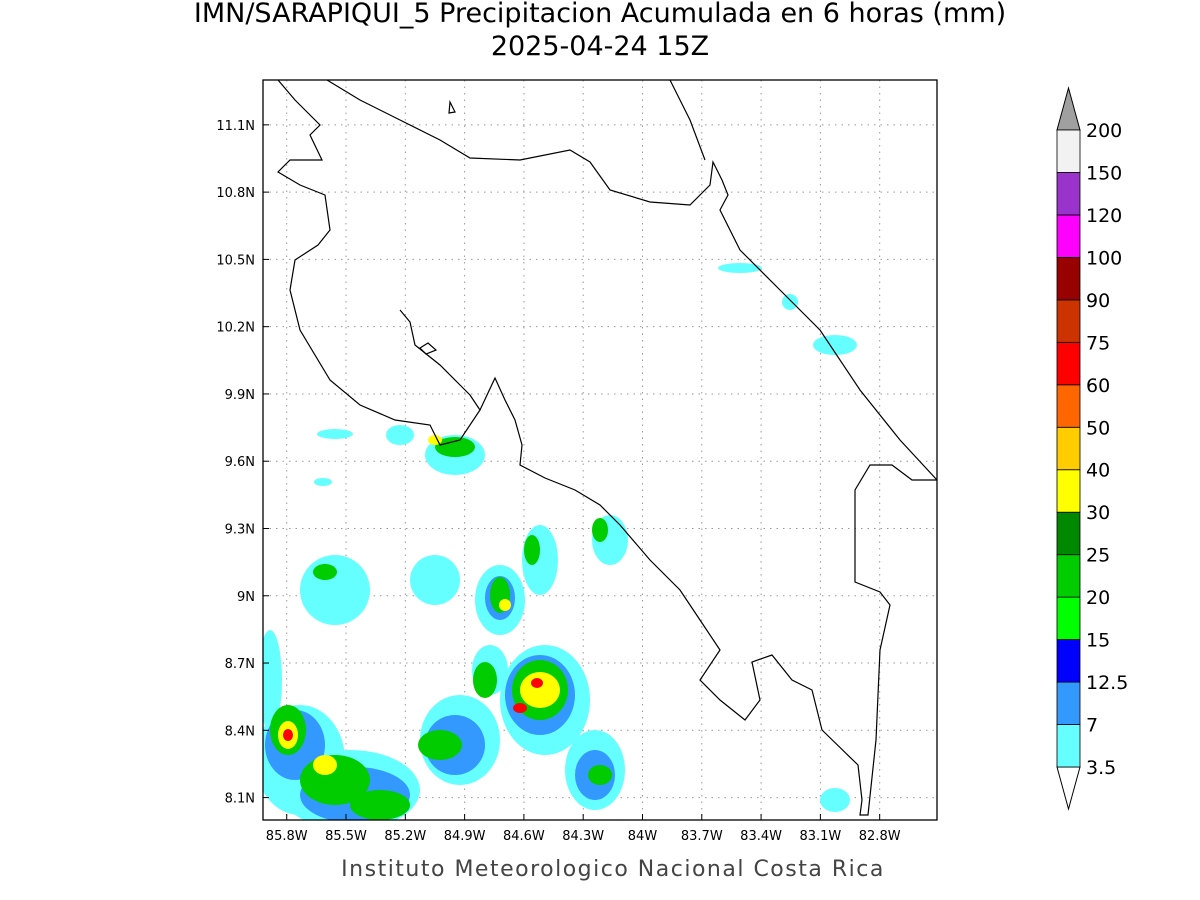 The image size is (1200, 900). What do you see at coordinates (235, 328) in the screenshot?
I see `y-tick-label: 10.2N` at bounding box center [235, 328].